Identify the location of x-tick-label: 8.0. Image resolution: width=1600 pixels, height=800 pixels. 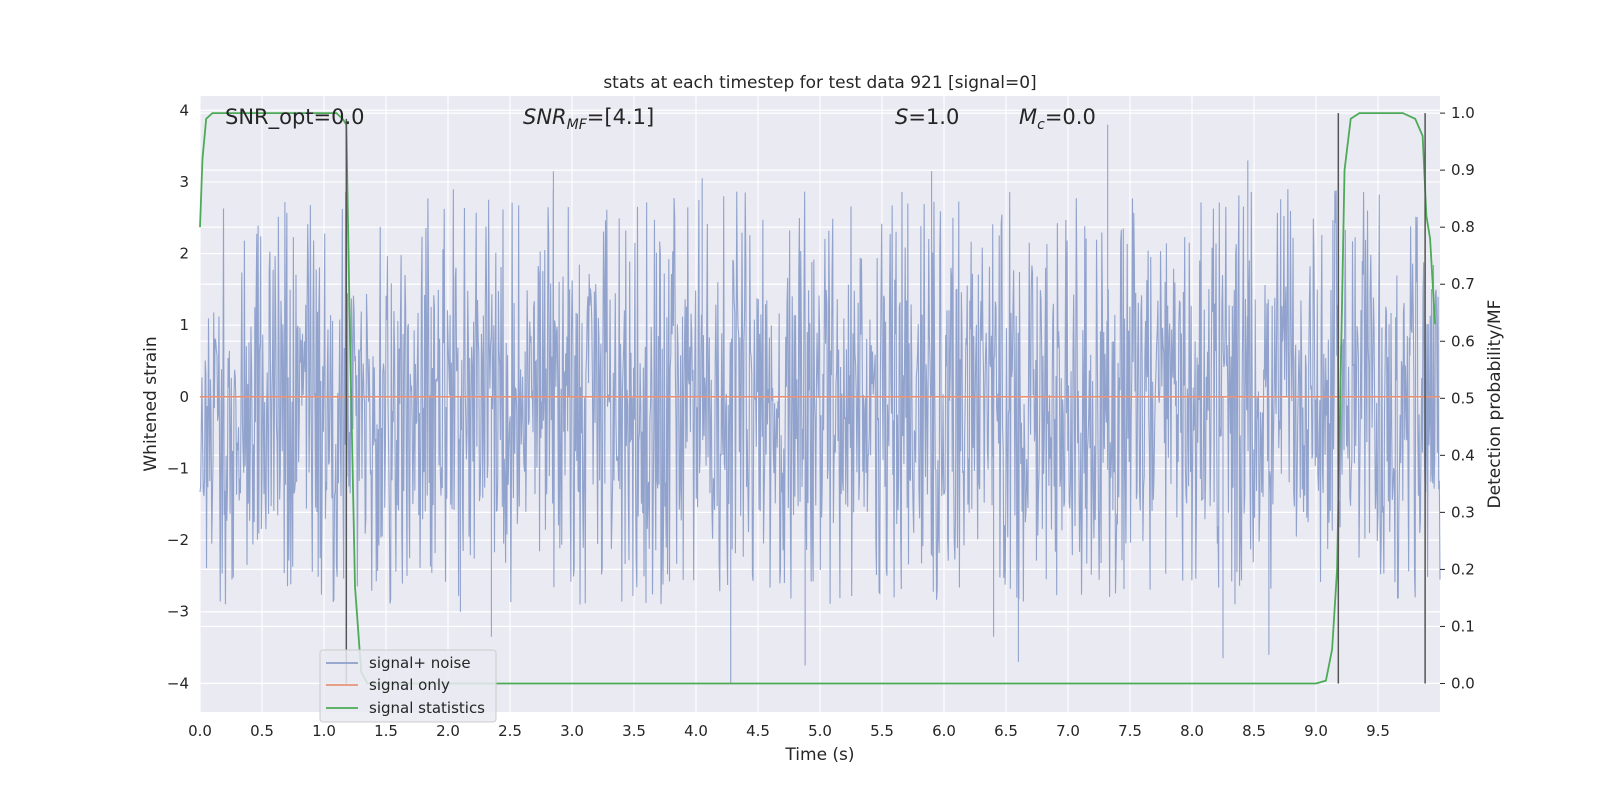
(1192, 731).